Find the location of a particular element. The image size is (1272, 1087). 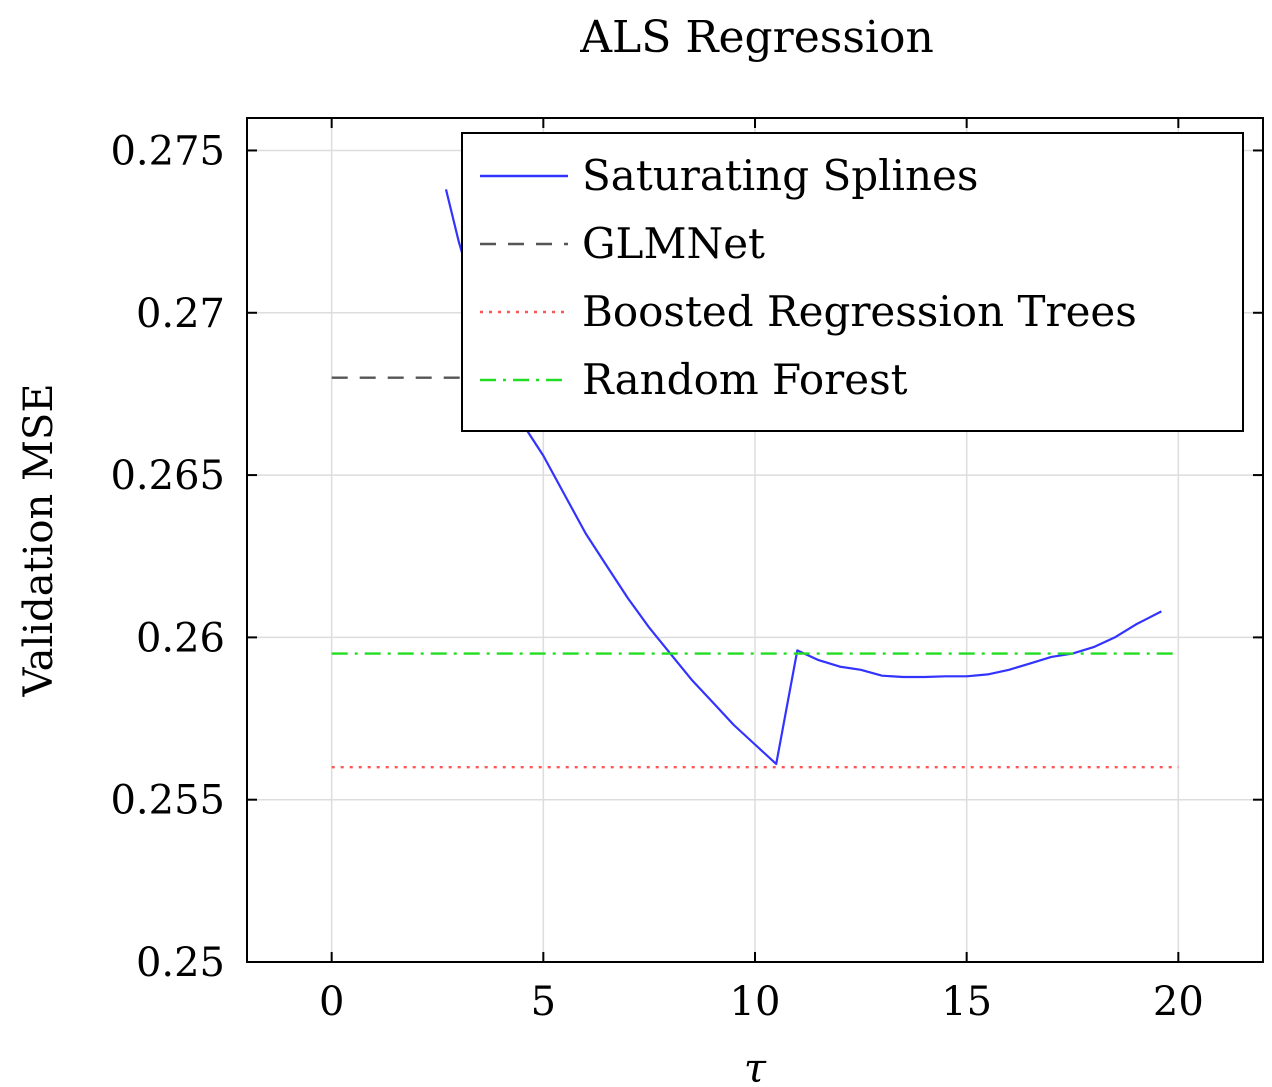

y-tick-label: 0.265 is located at coordinates (167, 476).